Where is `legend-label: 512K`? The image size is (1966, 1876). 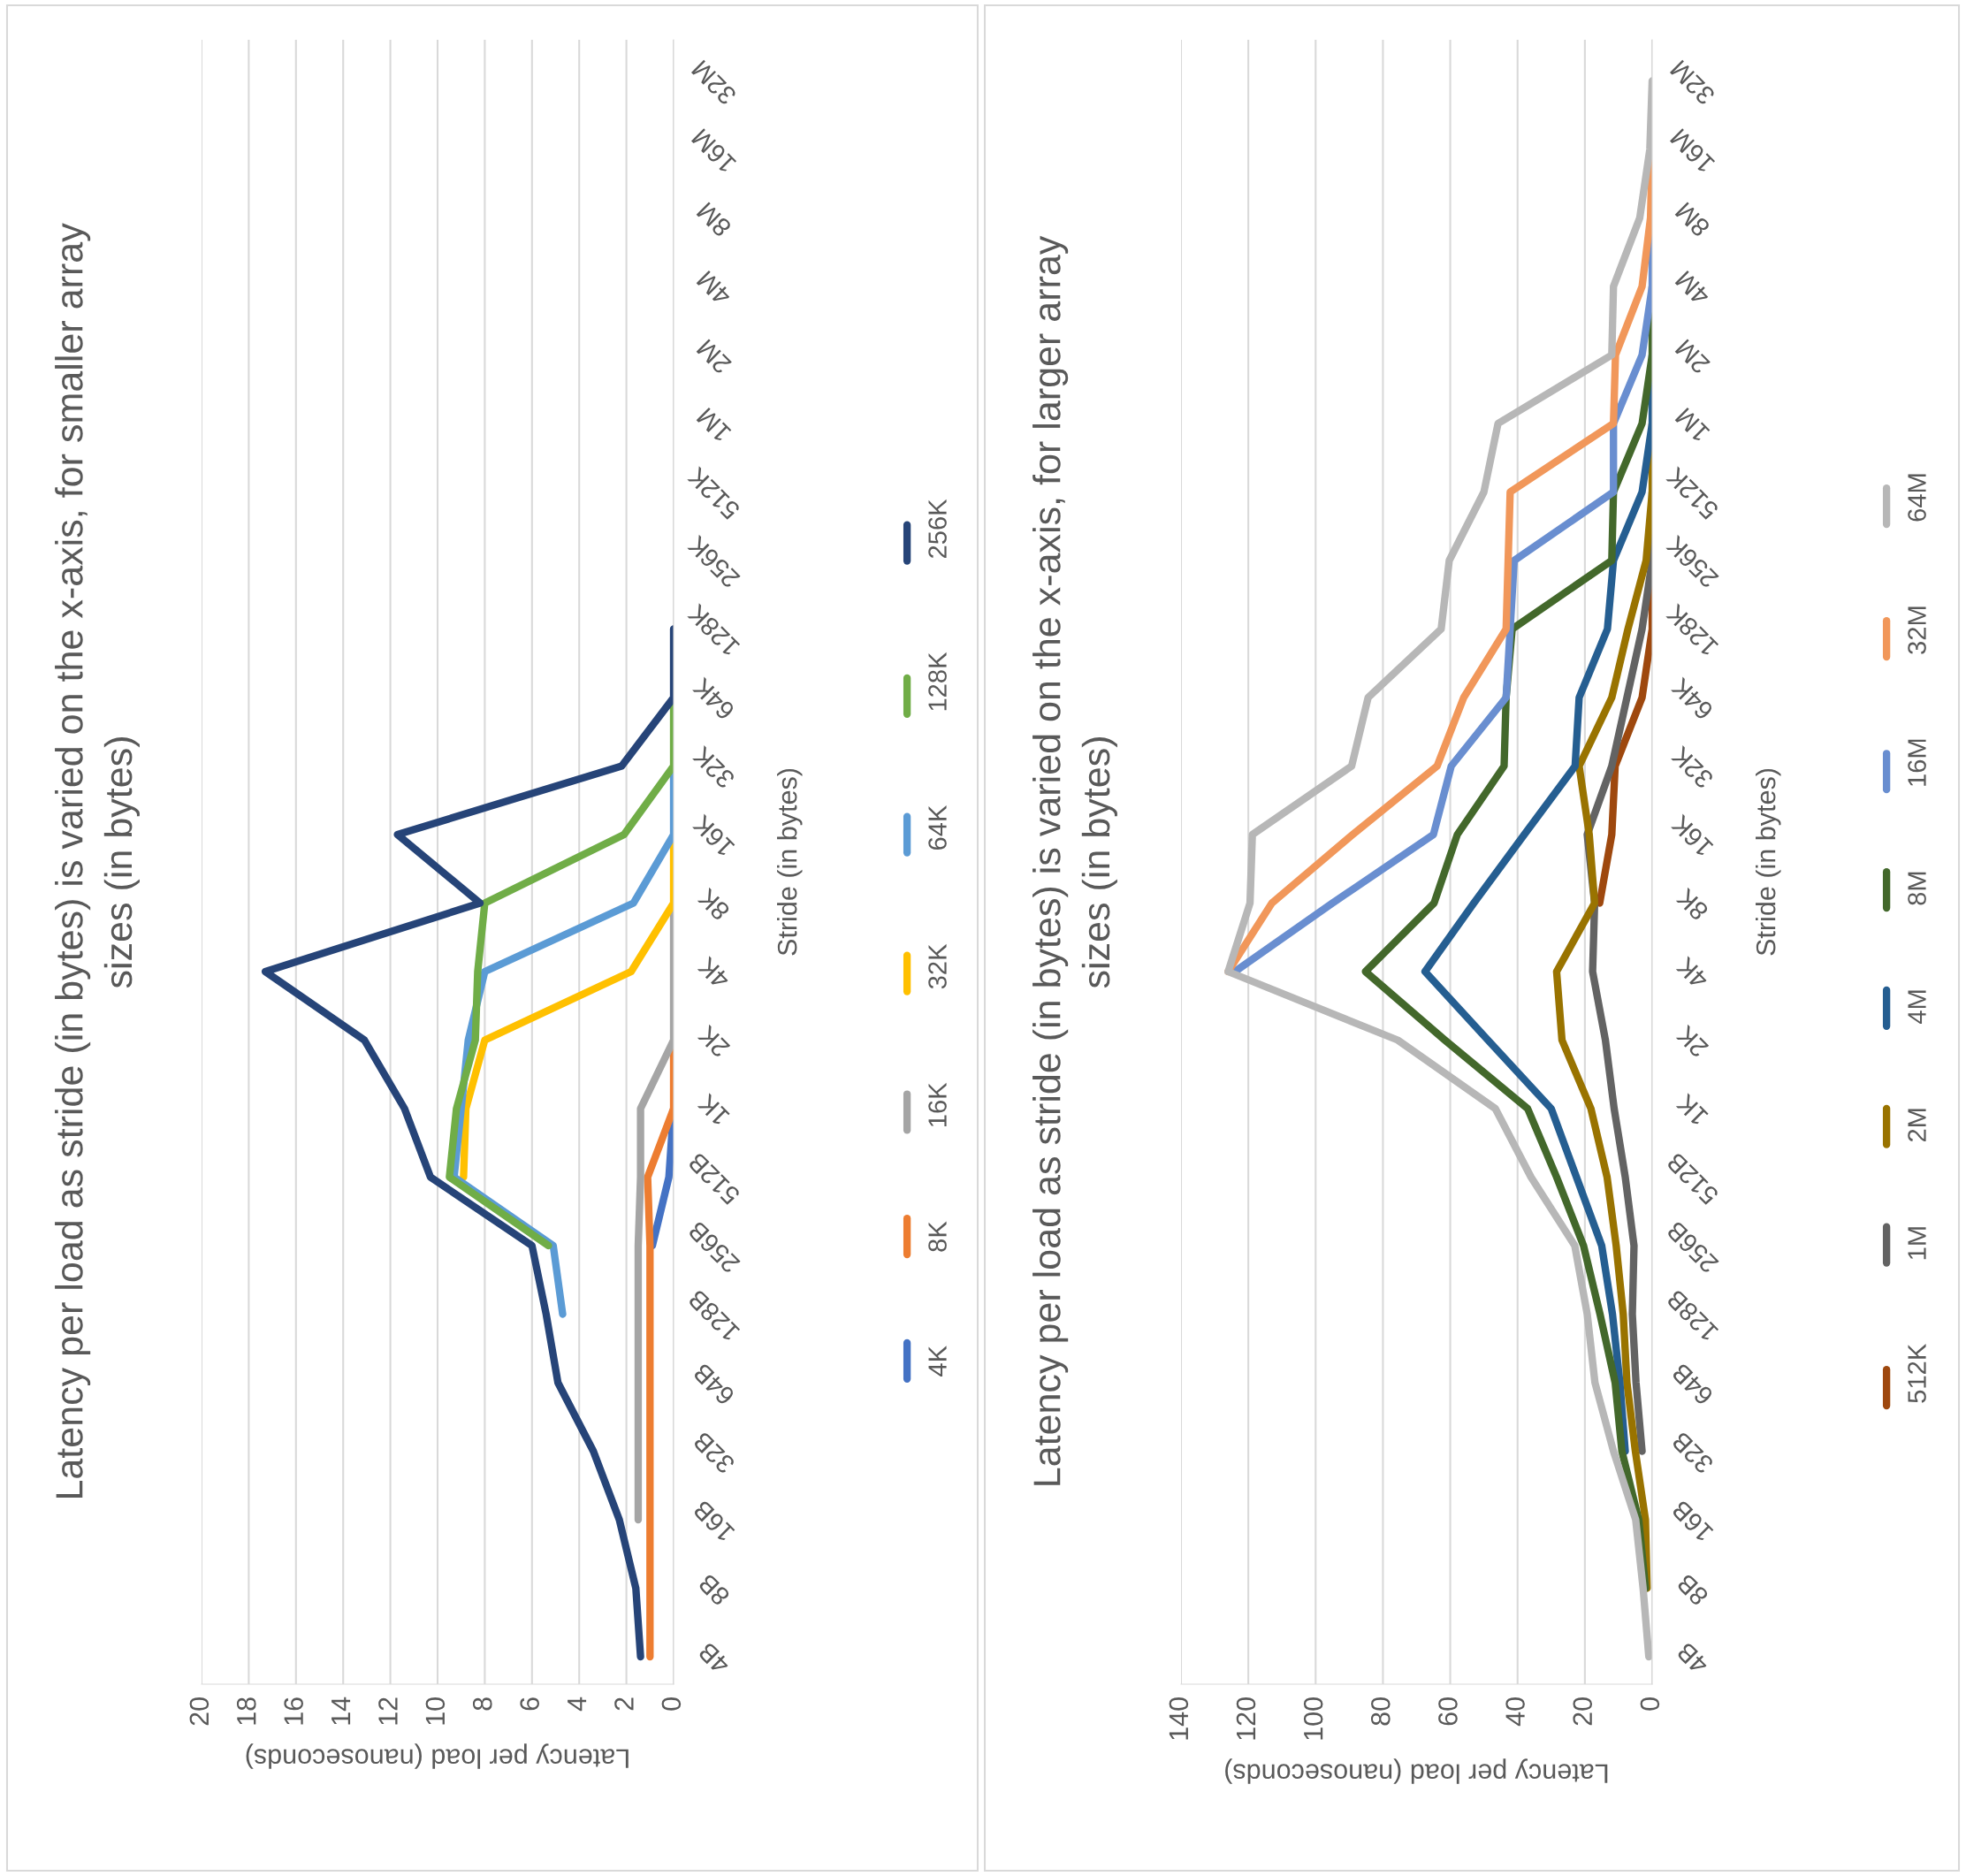
legend-label: 512K is located at coordinates (1917, 1373).